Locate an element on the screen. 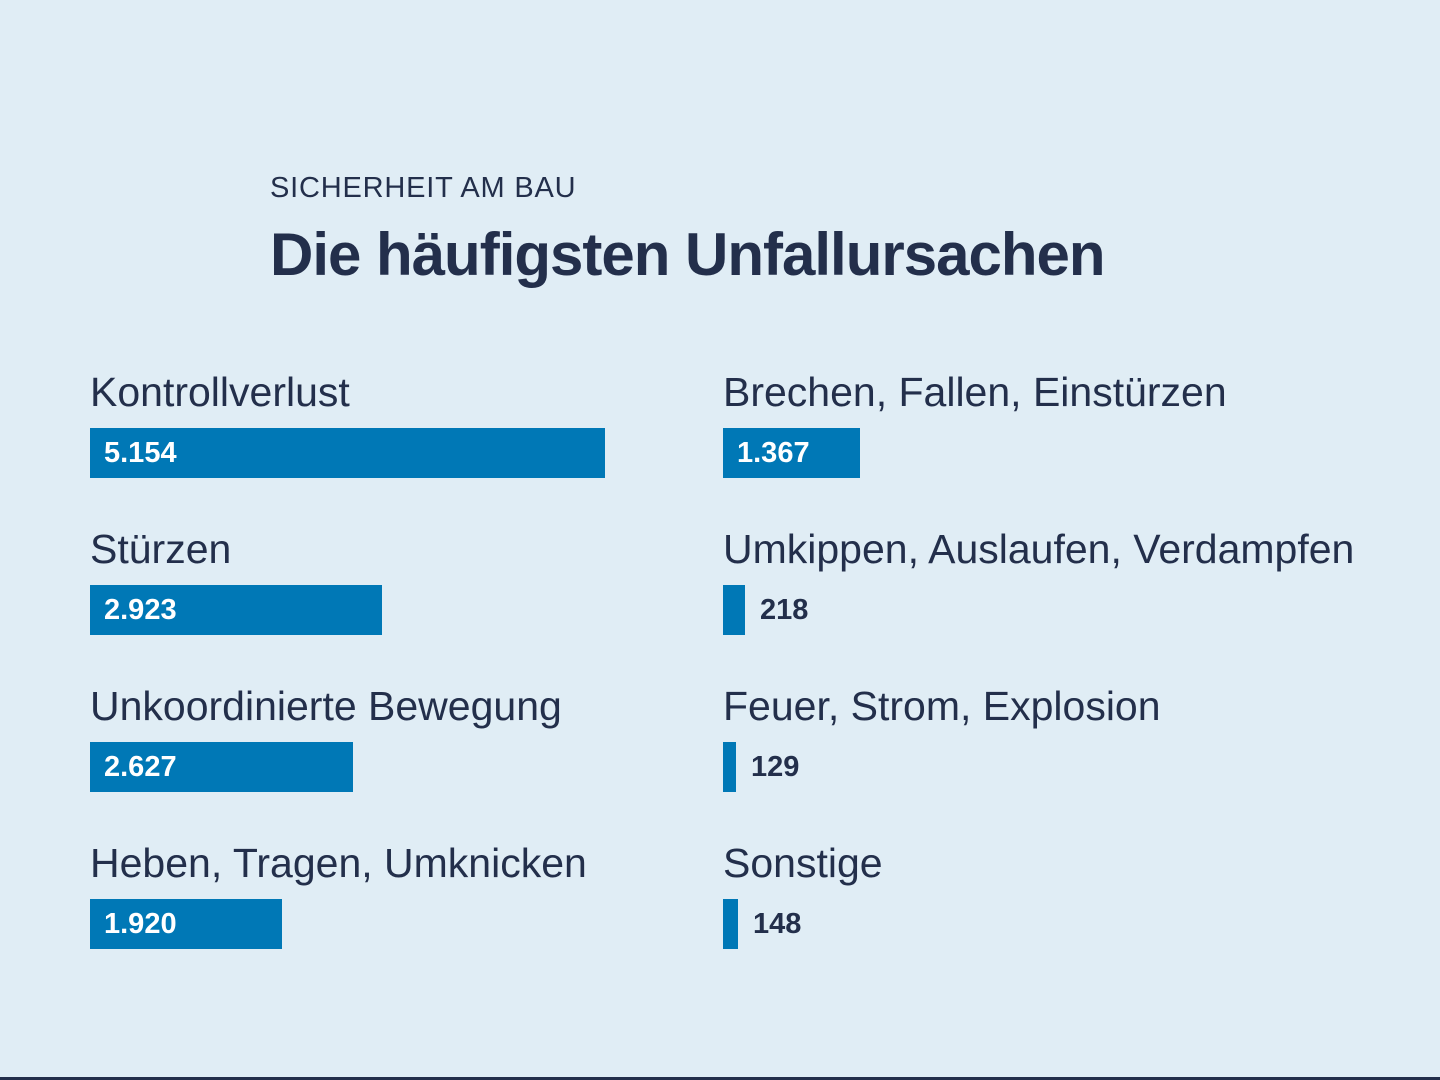  bar: 1.367 is located at coordinates (791, 453).